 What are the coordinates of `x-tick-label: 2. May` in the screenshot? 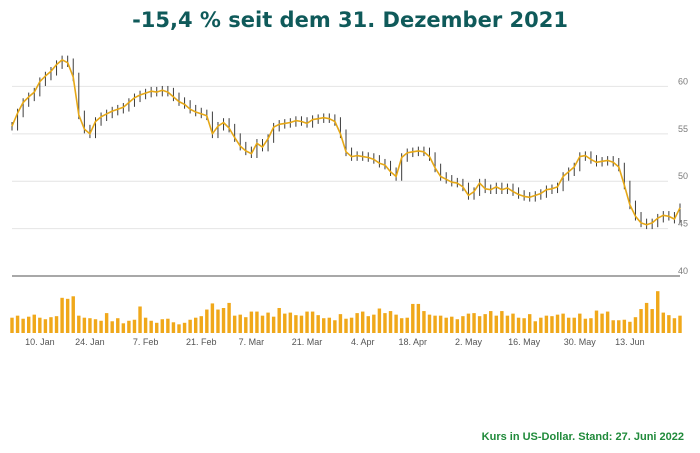 It's located at (469, 342).